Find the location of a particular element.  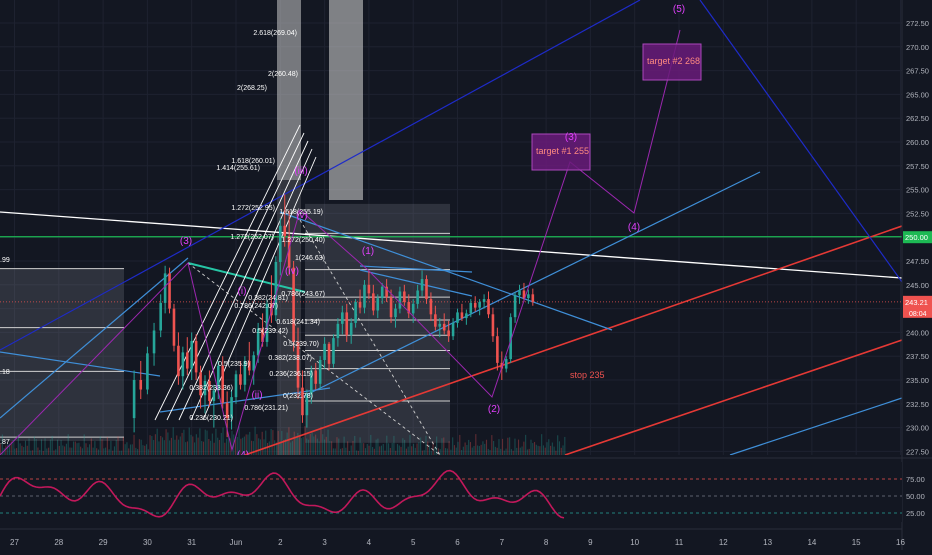

price-tick-2: 232.50 is located at coordinates (917, 404).